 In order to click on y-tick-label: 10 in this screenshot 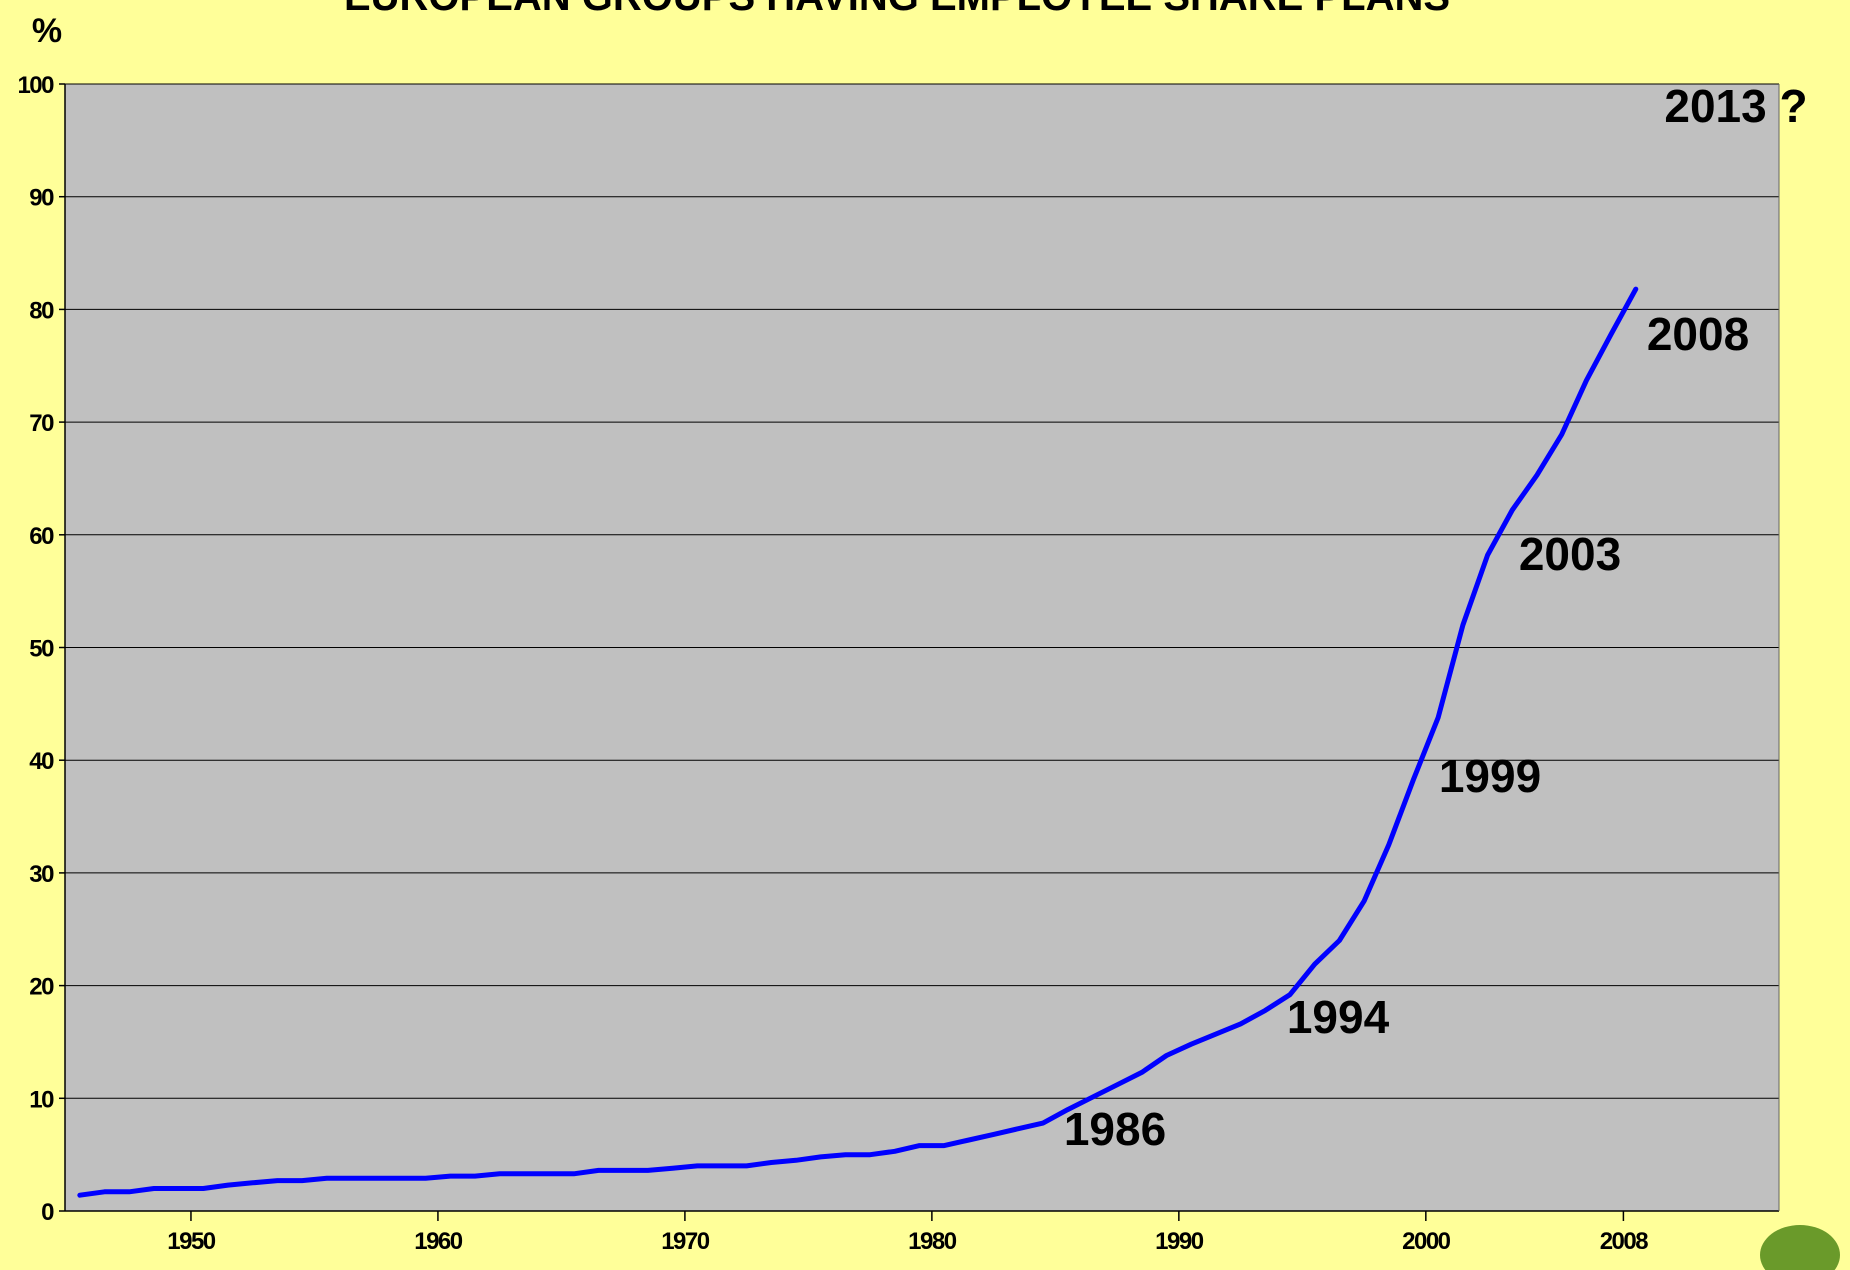, I will do `click(41, 1099)`.